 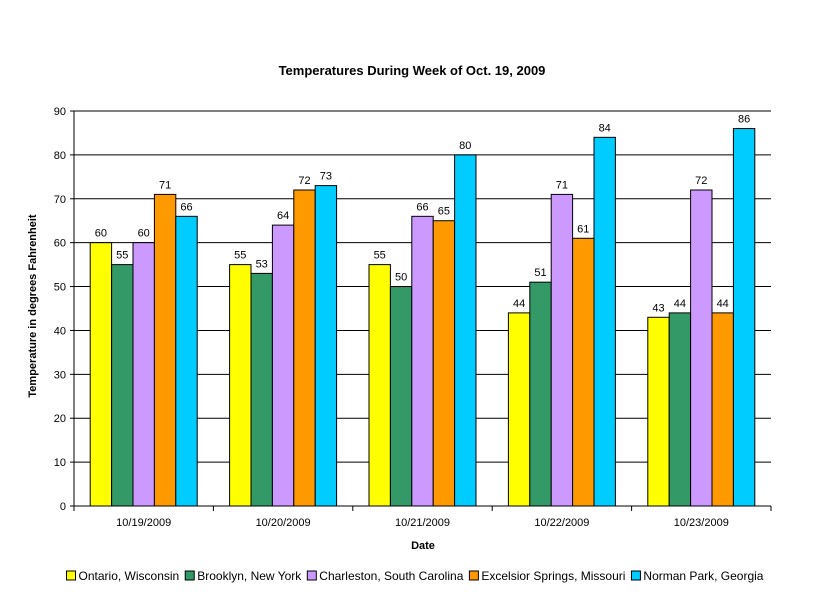 What do you see at coordinates (658, 308) in the screenshot?
I see `data-label: 43` at bounding box center [658, 308].